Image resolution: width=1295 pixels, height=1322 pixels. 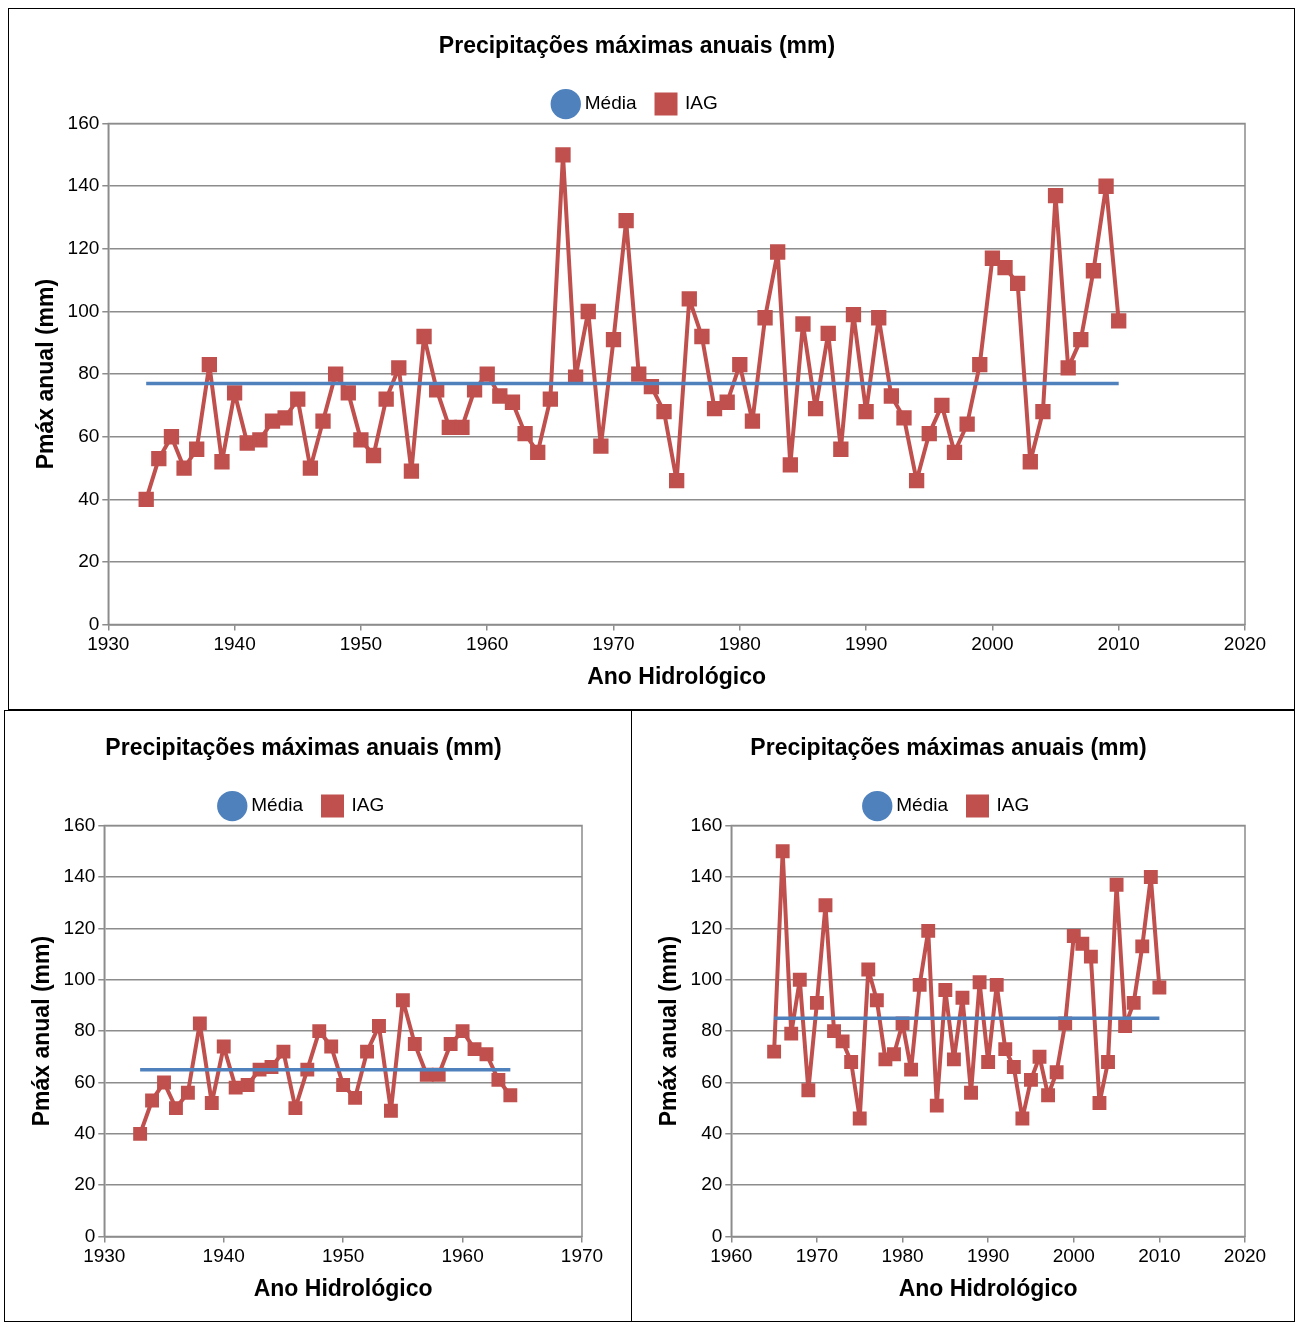 I want to click on y-tick-label: 140, so click(x=706, y=876).